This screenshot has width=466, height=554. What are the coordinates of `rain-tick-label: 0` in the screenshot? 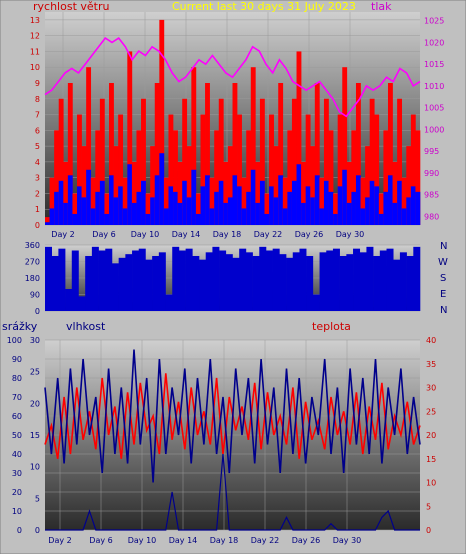 It's located at (37, 530).